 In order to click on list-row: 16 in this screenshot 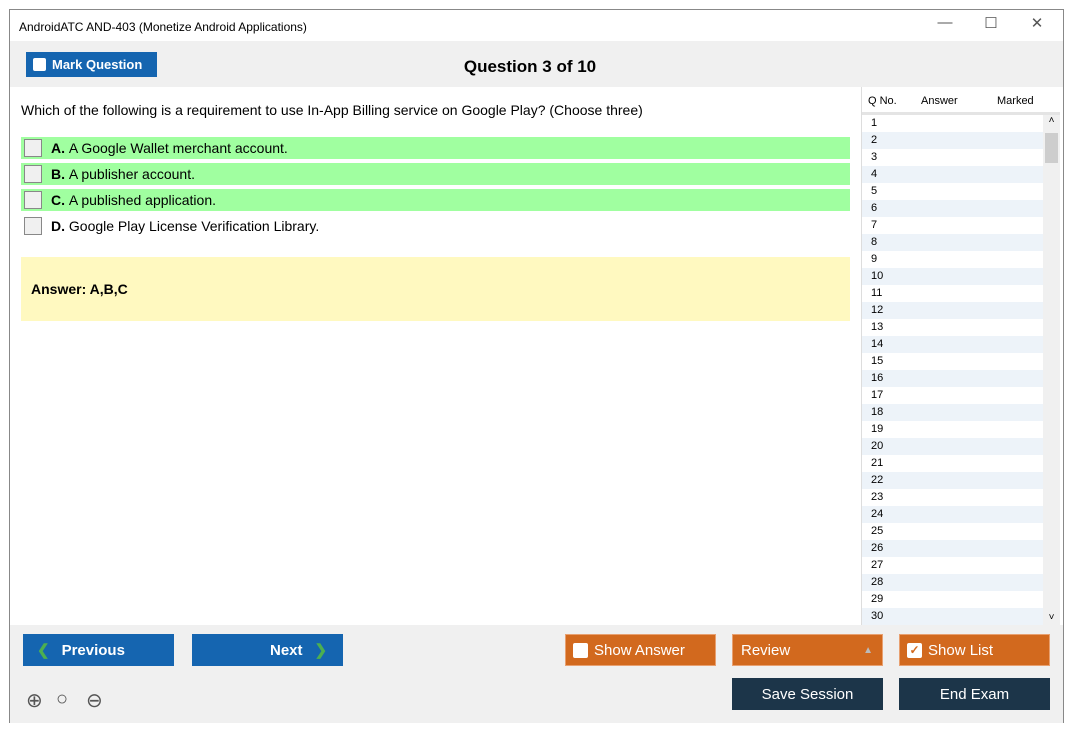, I will do `click(953, 378)`.